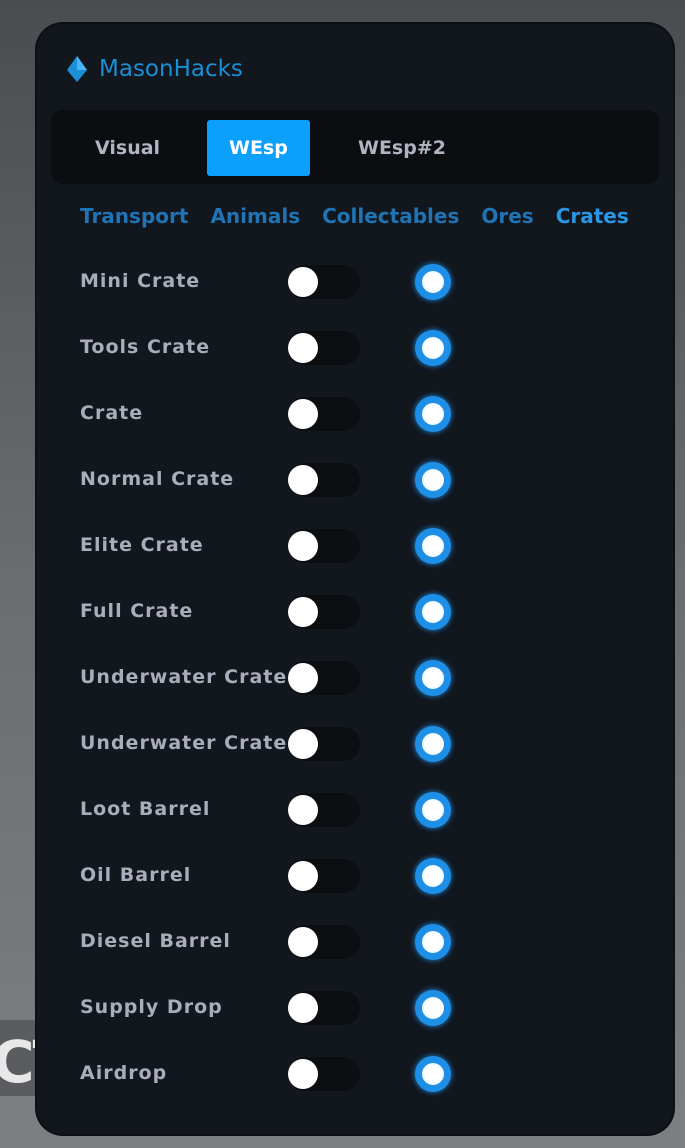  What do you see at coordinates (171, 69) in the screenshot?
I see `app-title: MasonHacks` at bounding box center [171, 69].